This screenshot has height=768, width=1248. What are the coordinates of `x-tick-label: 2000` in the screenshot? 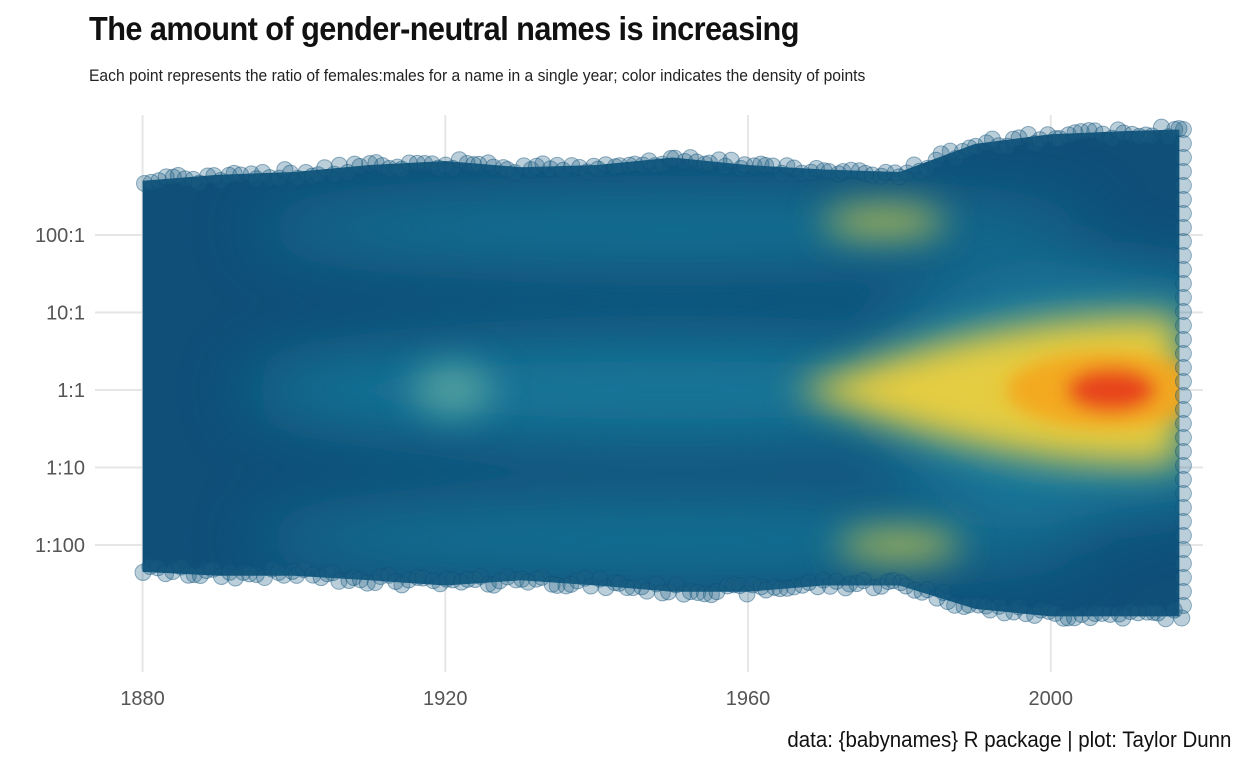 It's located at (1051, 699).